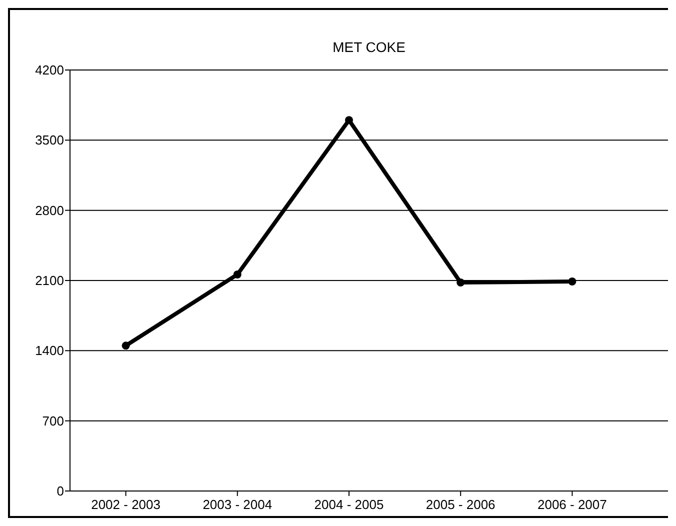 The image size is (676, 526). I want to click on y-tick-label: 3500, so click(49, 140).